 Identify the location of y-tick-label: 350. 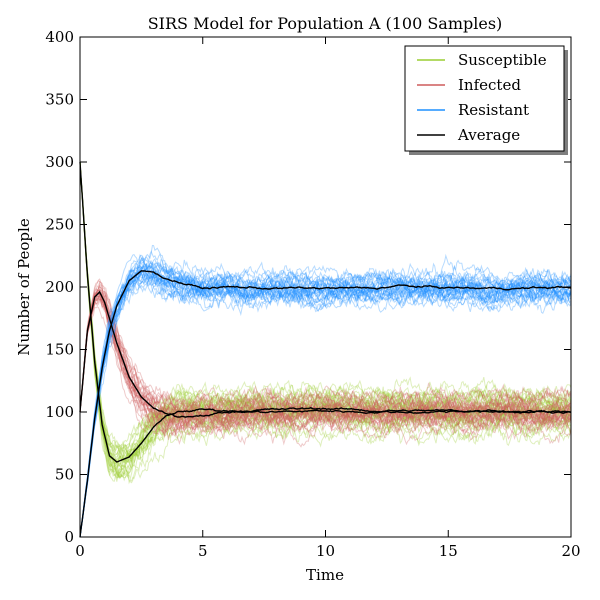
(59, 100).